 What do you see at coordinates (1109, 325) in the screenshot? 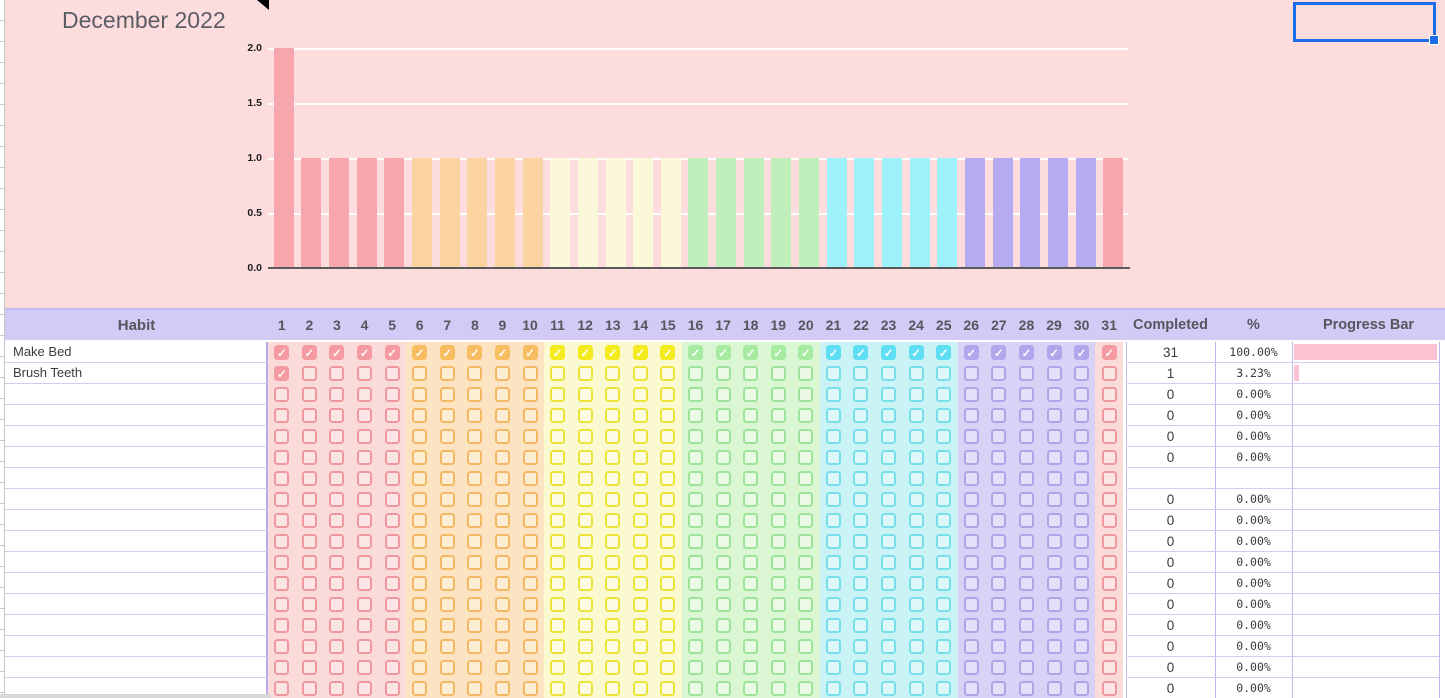
I see `day-column-header: 31` at bounding box center [1109, 325].